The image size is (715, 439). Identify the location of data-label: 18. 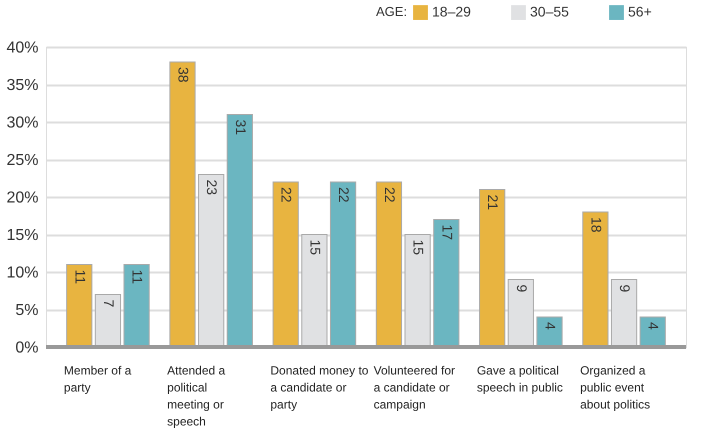
(596, 225).